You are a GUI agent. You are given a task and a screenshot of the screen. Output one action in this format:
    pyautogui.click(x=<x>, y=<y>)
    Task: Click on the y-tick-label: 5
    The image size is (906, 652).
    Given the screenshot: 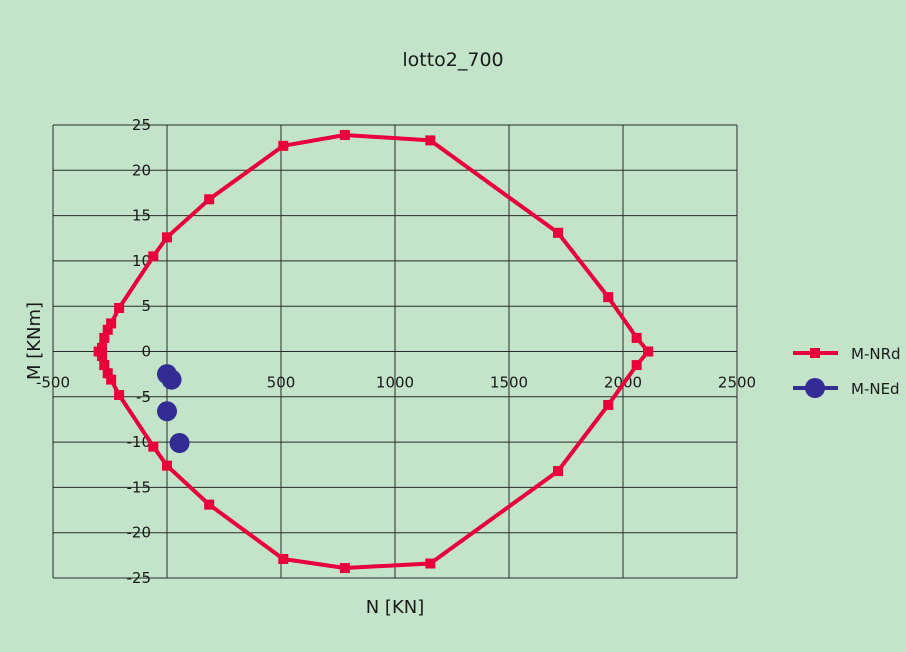 What is the action you would take?
    pyautogui.click(x=146, y=306)
    